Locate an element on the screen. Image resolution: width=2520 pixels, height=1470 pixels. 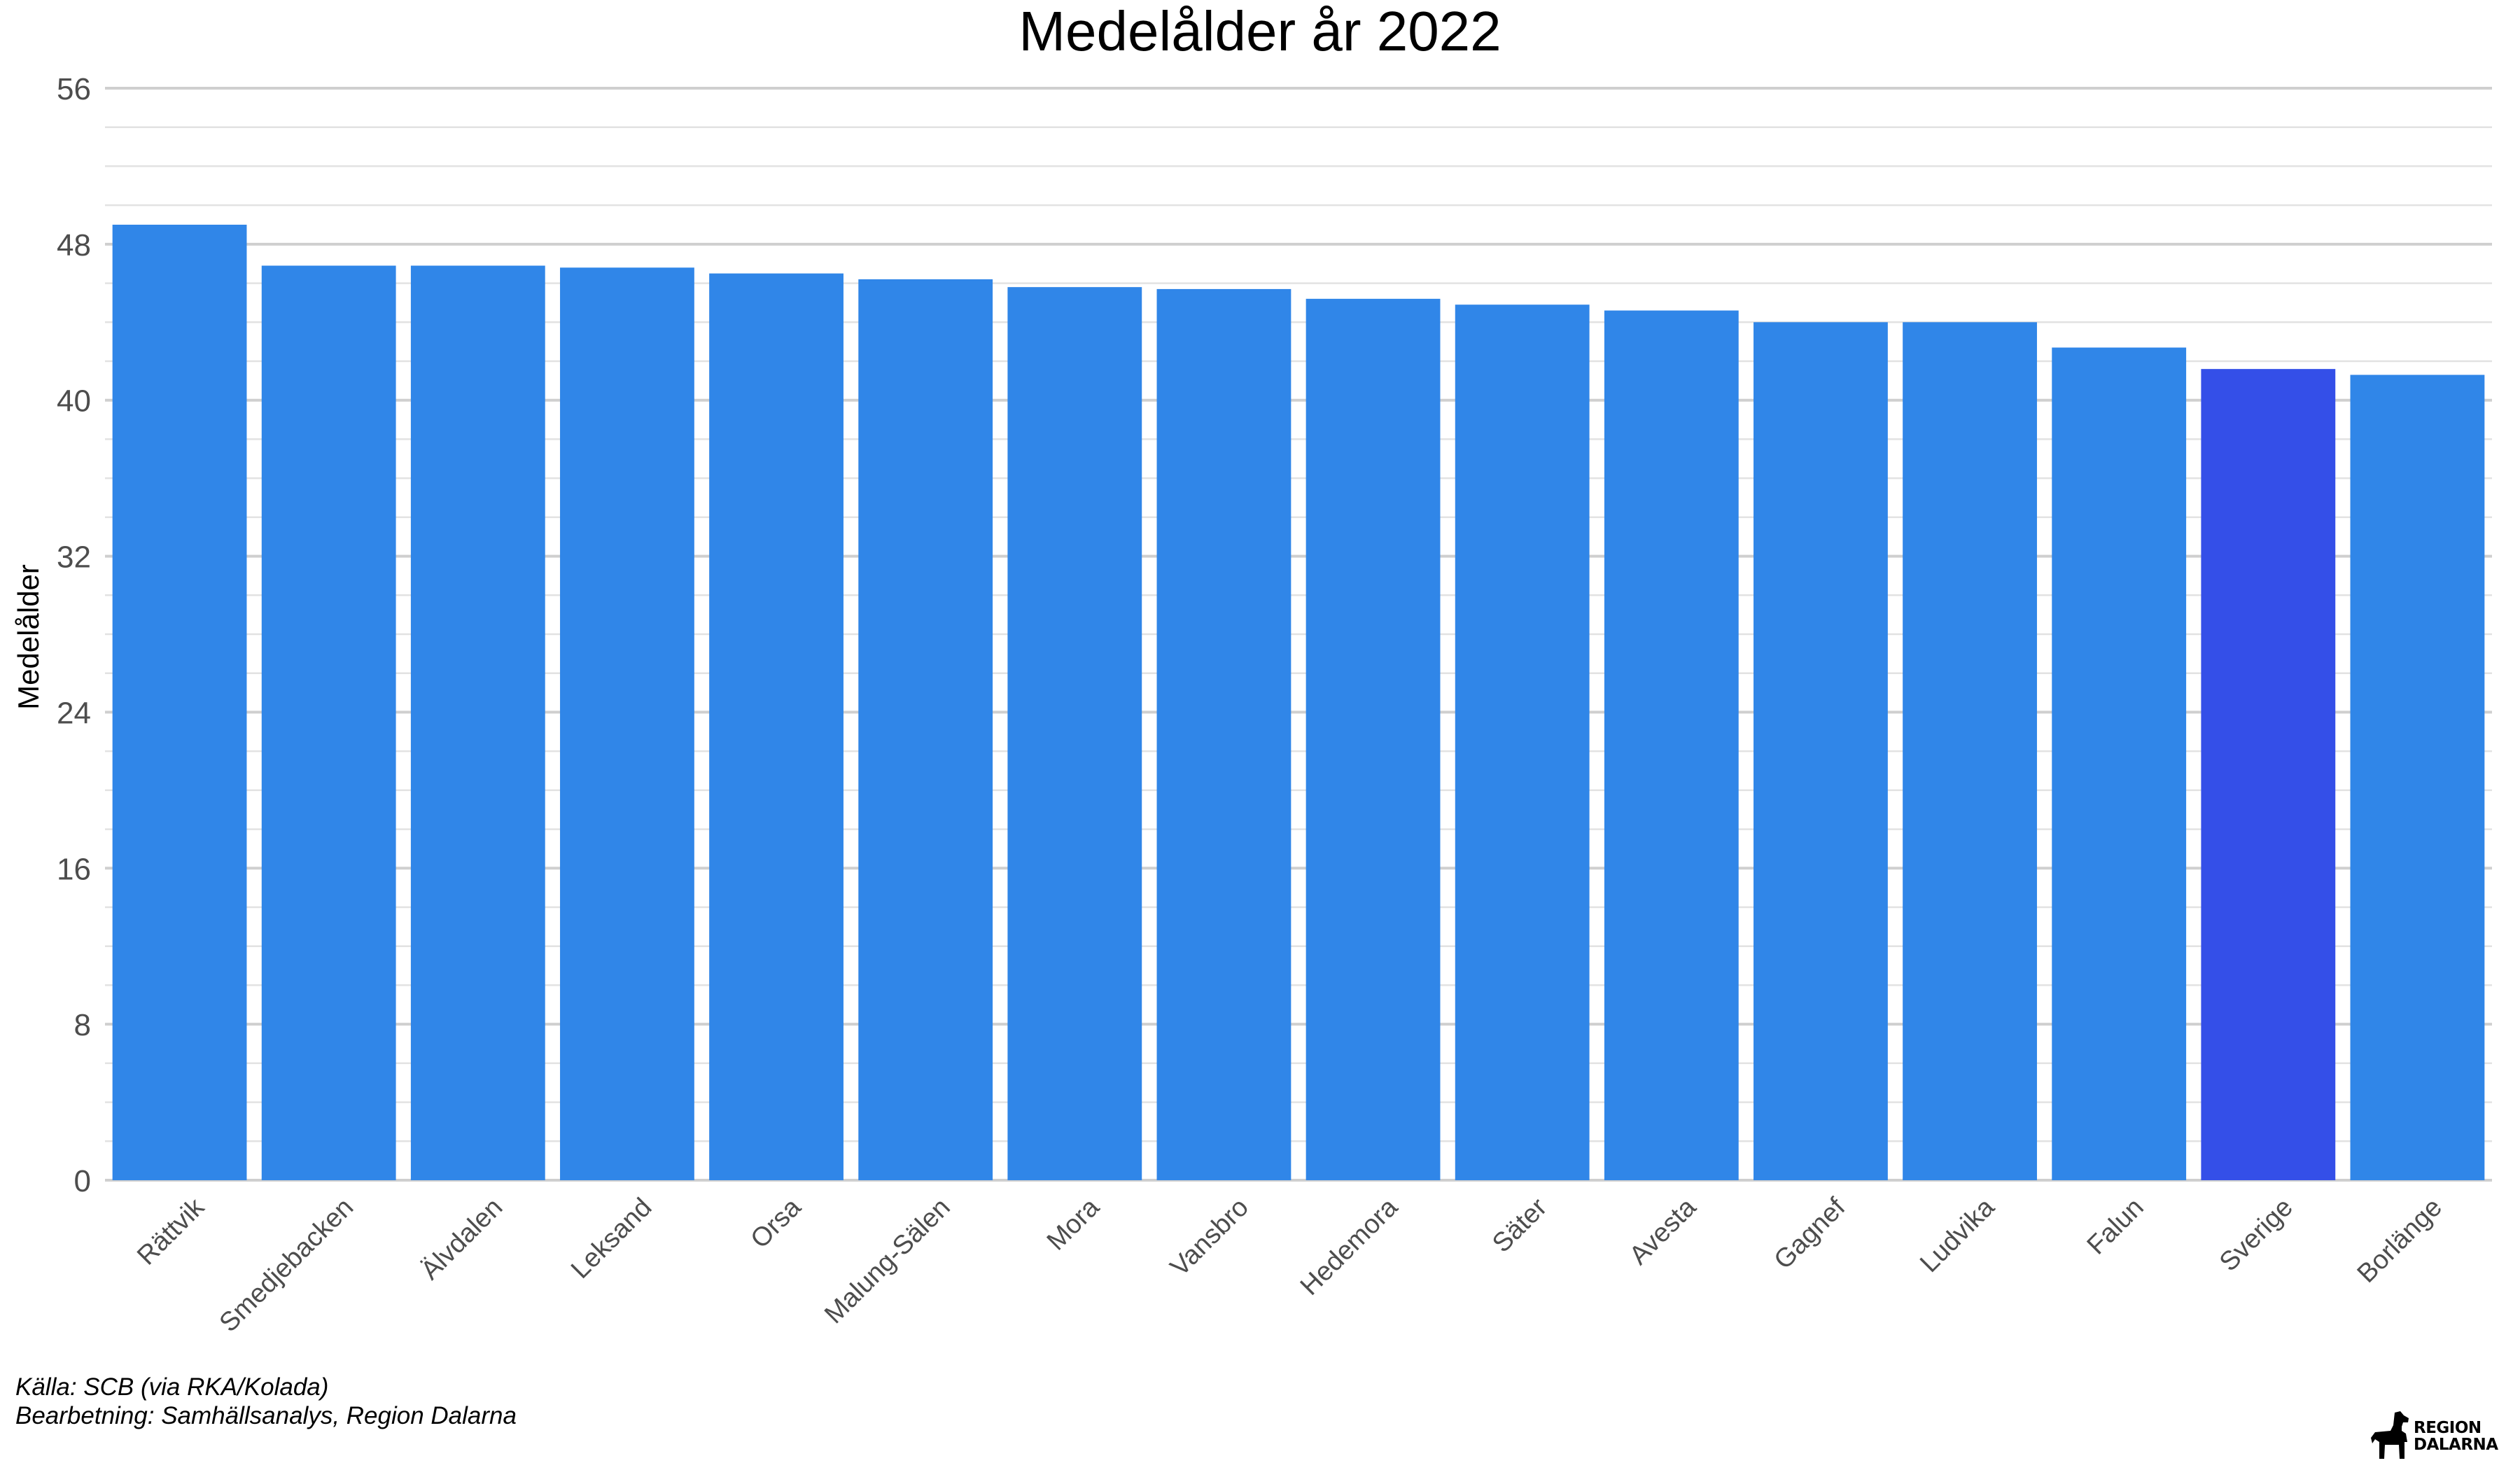
x-tick-label: Ludvika is located at coordinates (1957, 1235).